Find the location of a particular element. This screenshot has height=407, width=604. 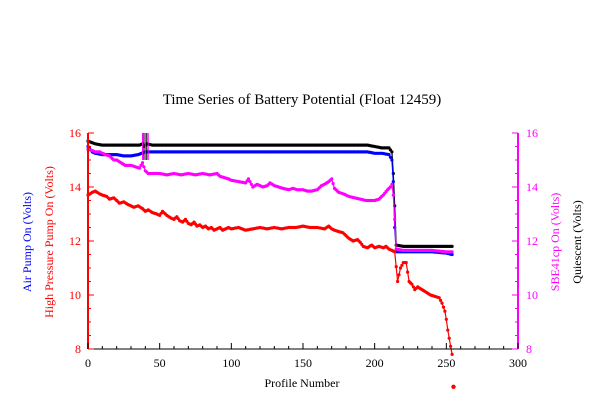

x-axis-label: Profile Number is located at coordinates (302, 383).